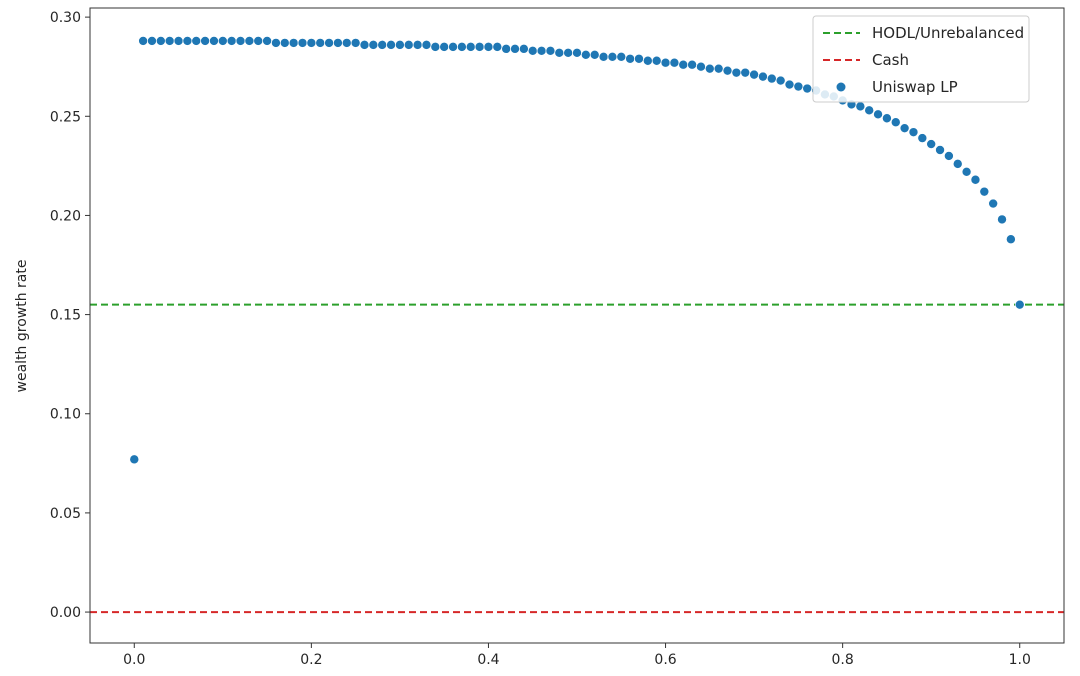 Image resolution: width=1080 pixels, height=676 pixels. Describe the element at coordinates (65, 117) in the screenshot. I see `y-tick-label: 0.25` at that location.